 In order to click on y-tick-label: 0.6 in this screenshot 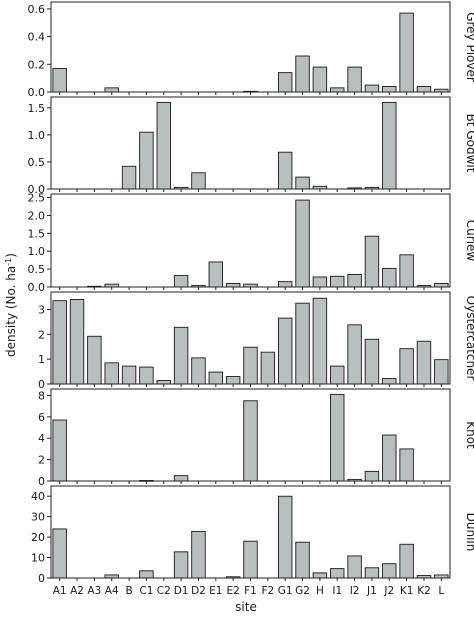, I will do `click(37, 9)`.